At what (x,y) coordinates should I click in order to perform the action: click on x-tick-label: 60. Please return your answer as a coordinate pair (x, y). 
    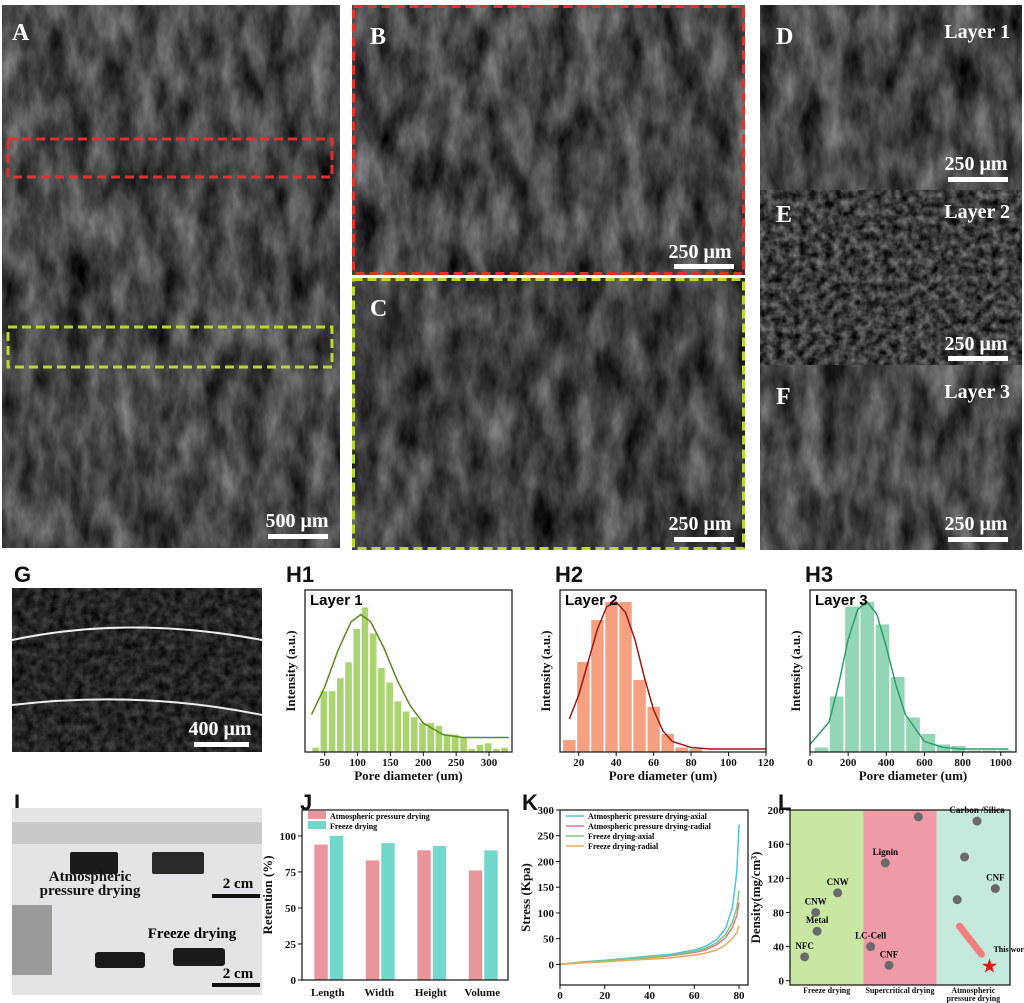
    Looking at the image, I should click on (695, 996).